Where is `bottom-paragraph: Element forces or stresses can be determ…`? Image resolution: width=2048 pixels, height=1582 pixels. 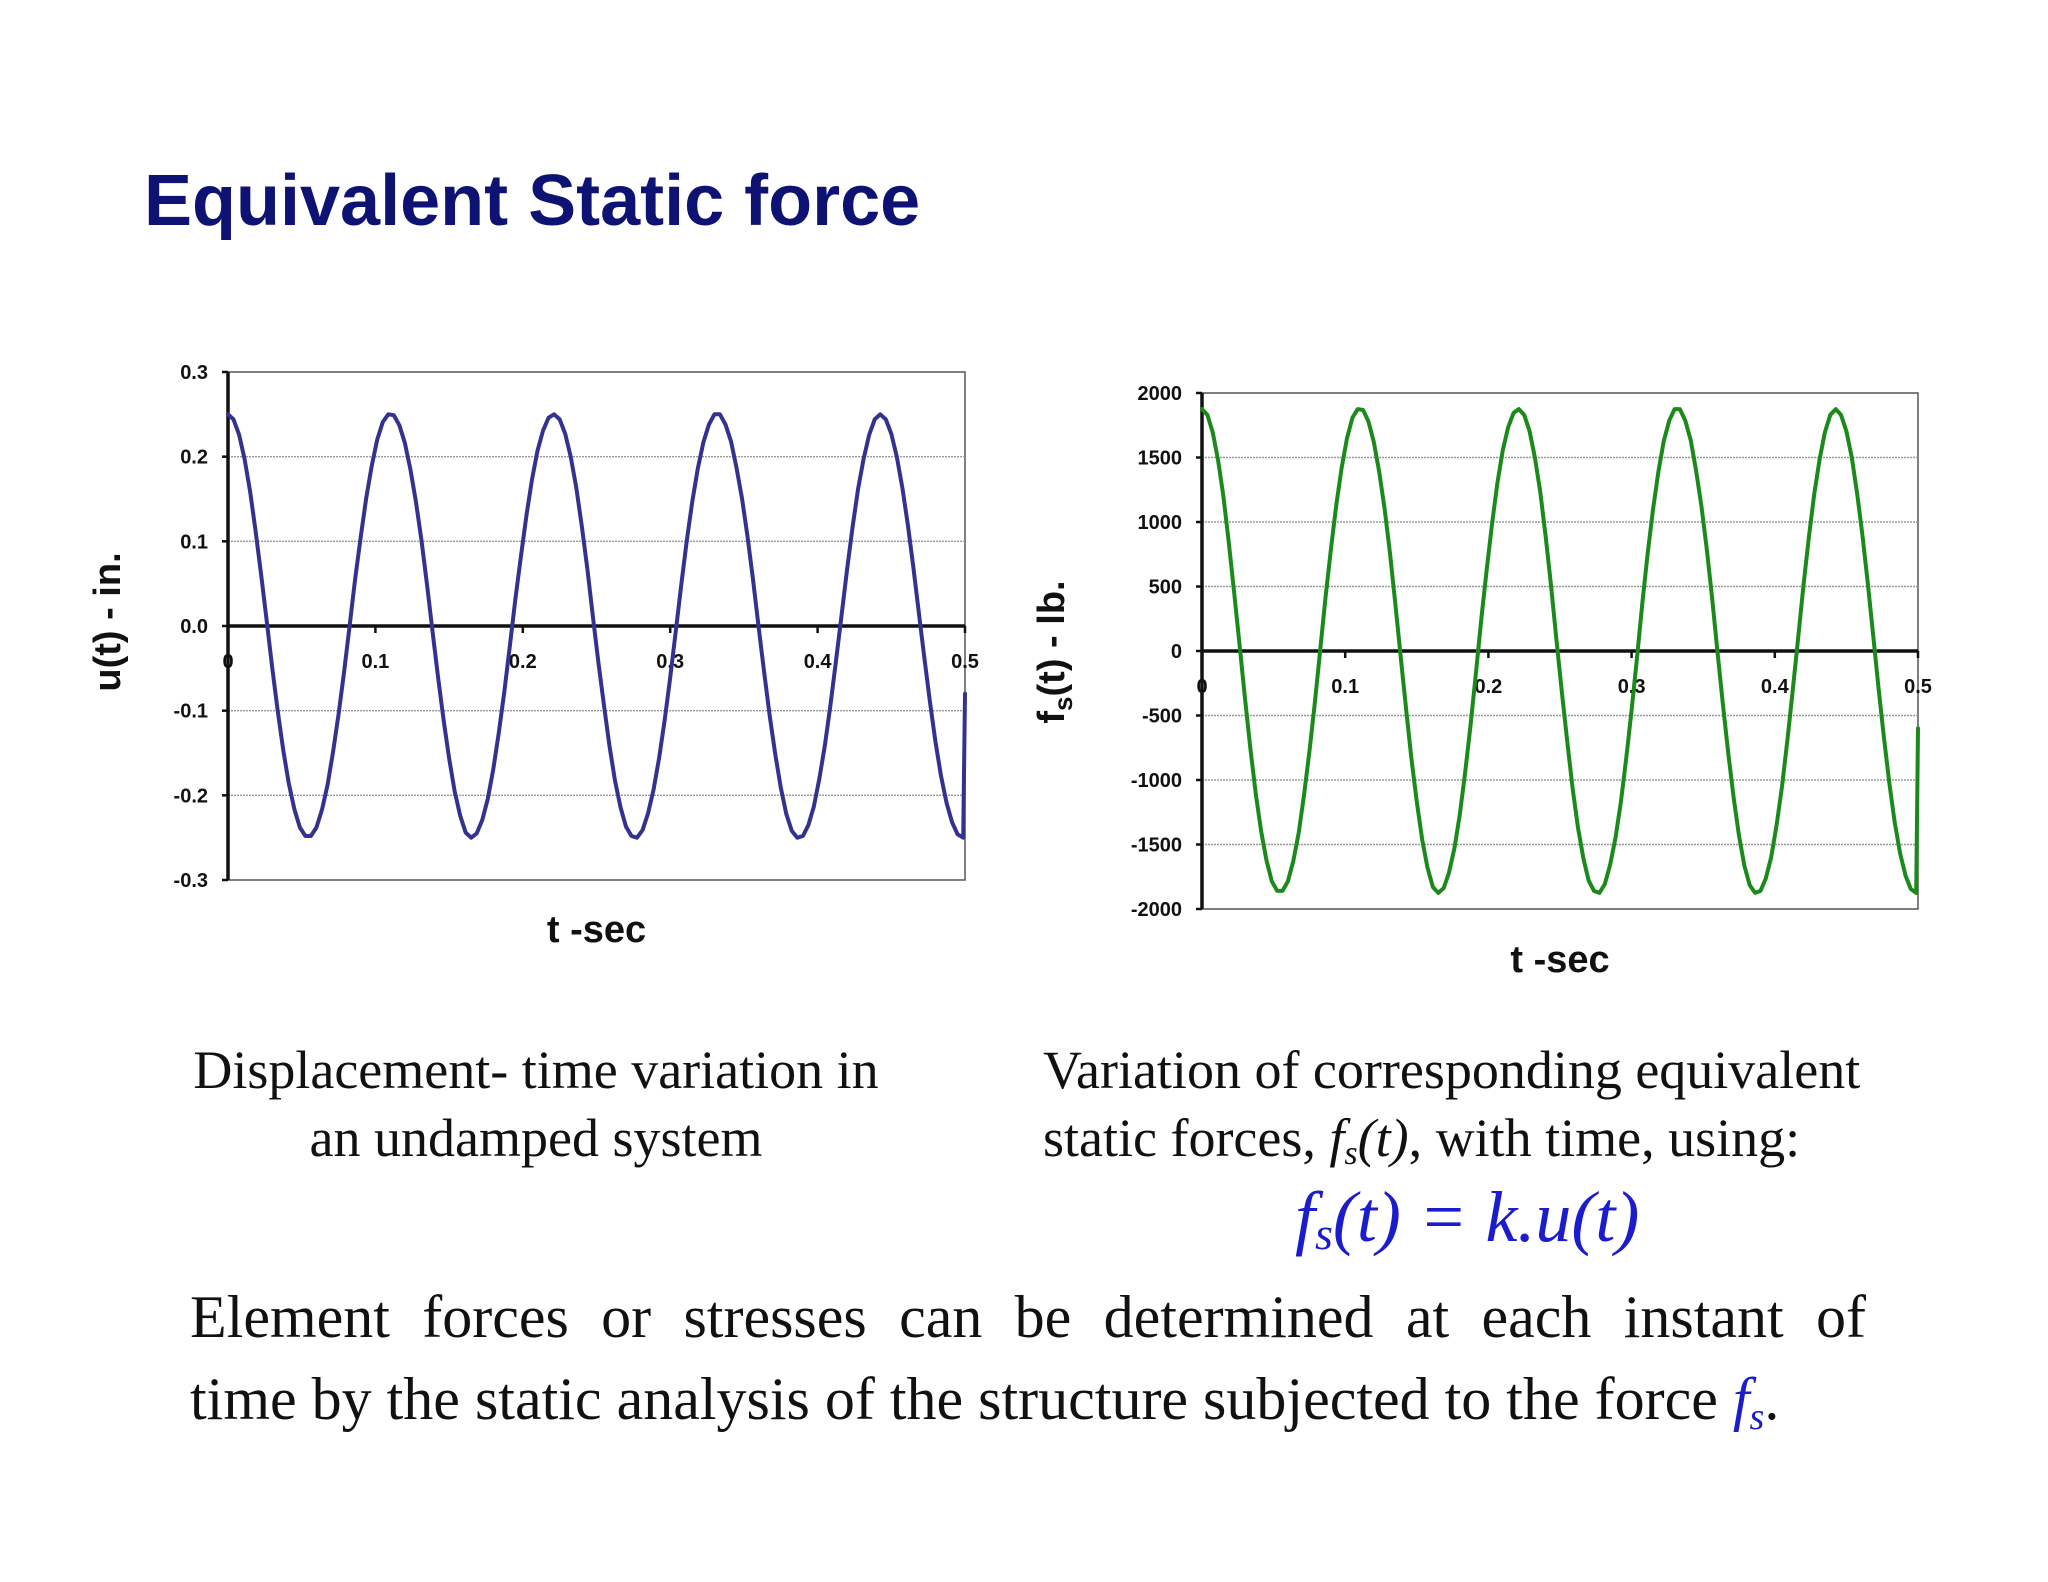 bottom-paragraph: Element forces or stresses can be determ… is located at coordinates (1028, 1367).